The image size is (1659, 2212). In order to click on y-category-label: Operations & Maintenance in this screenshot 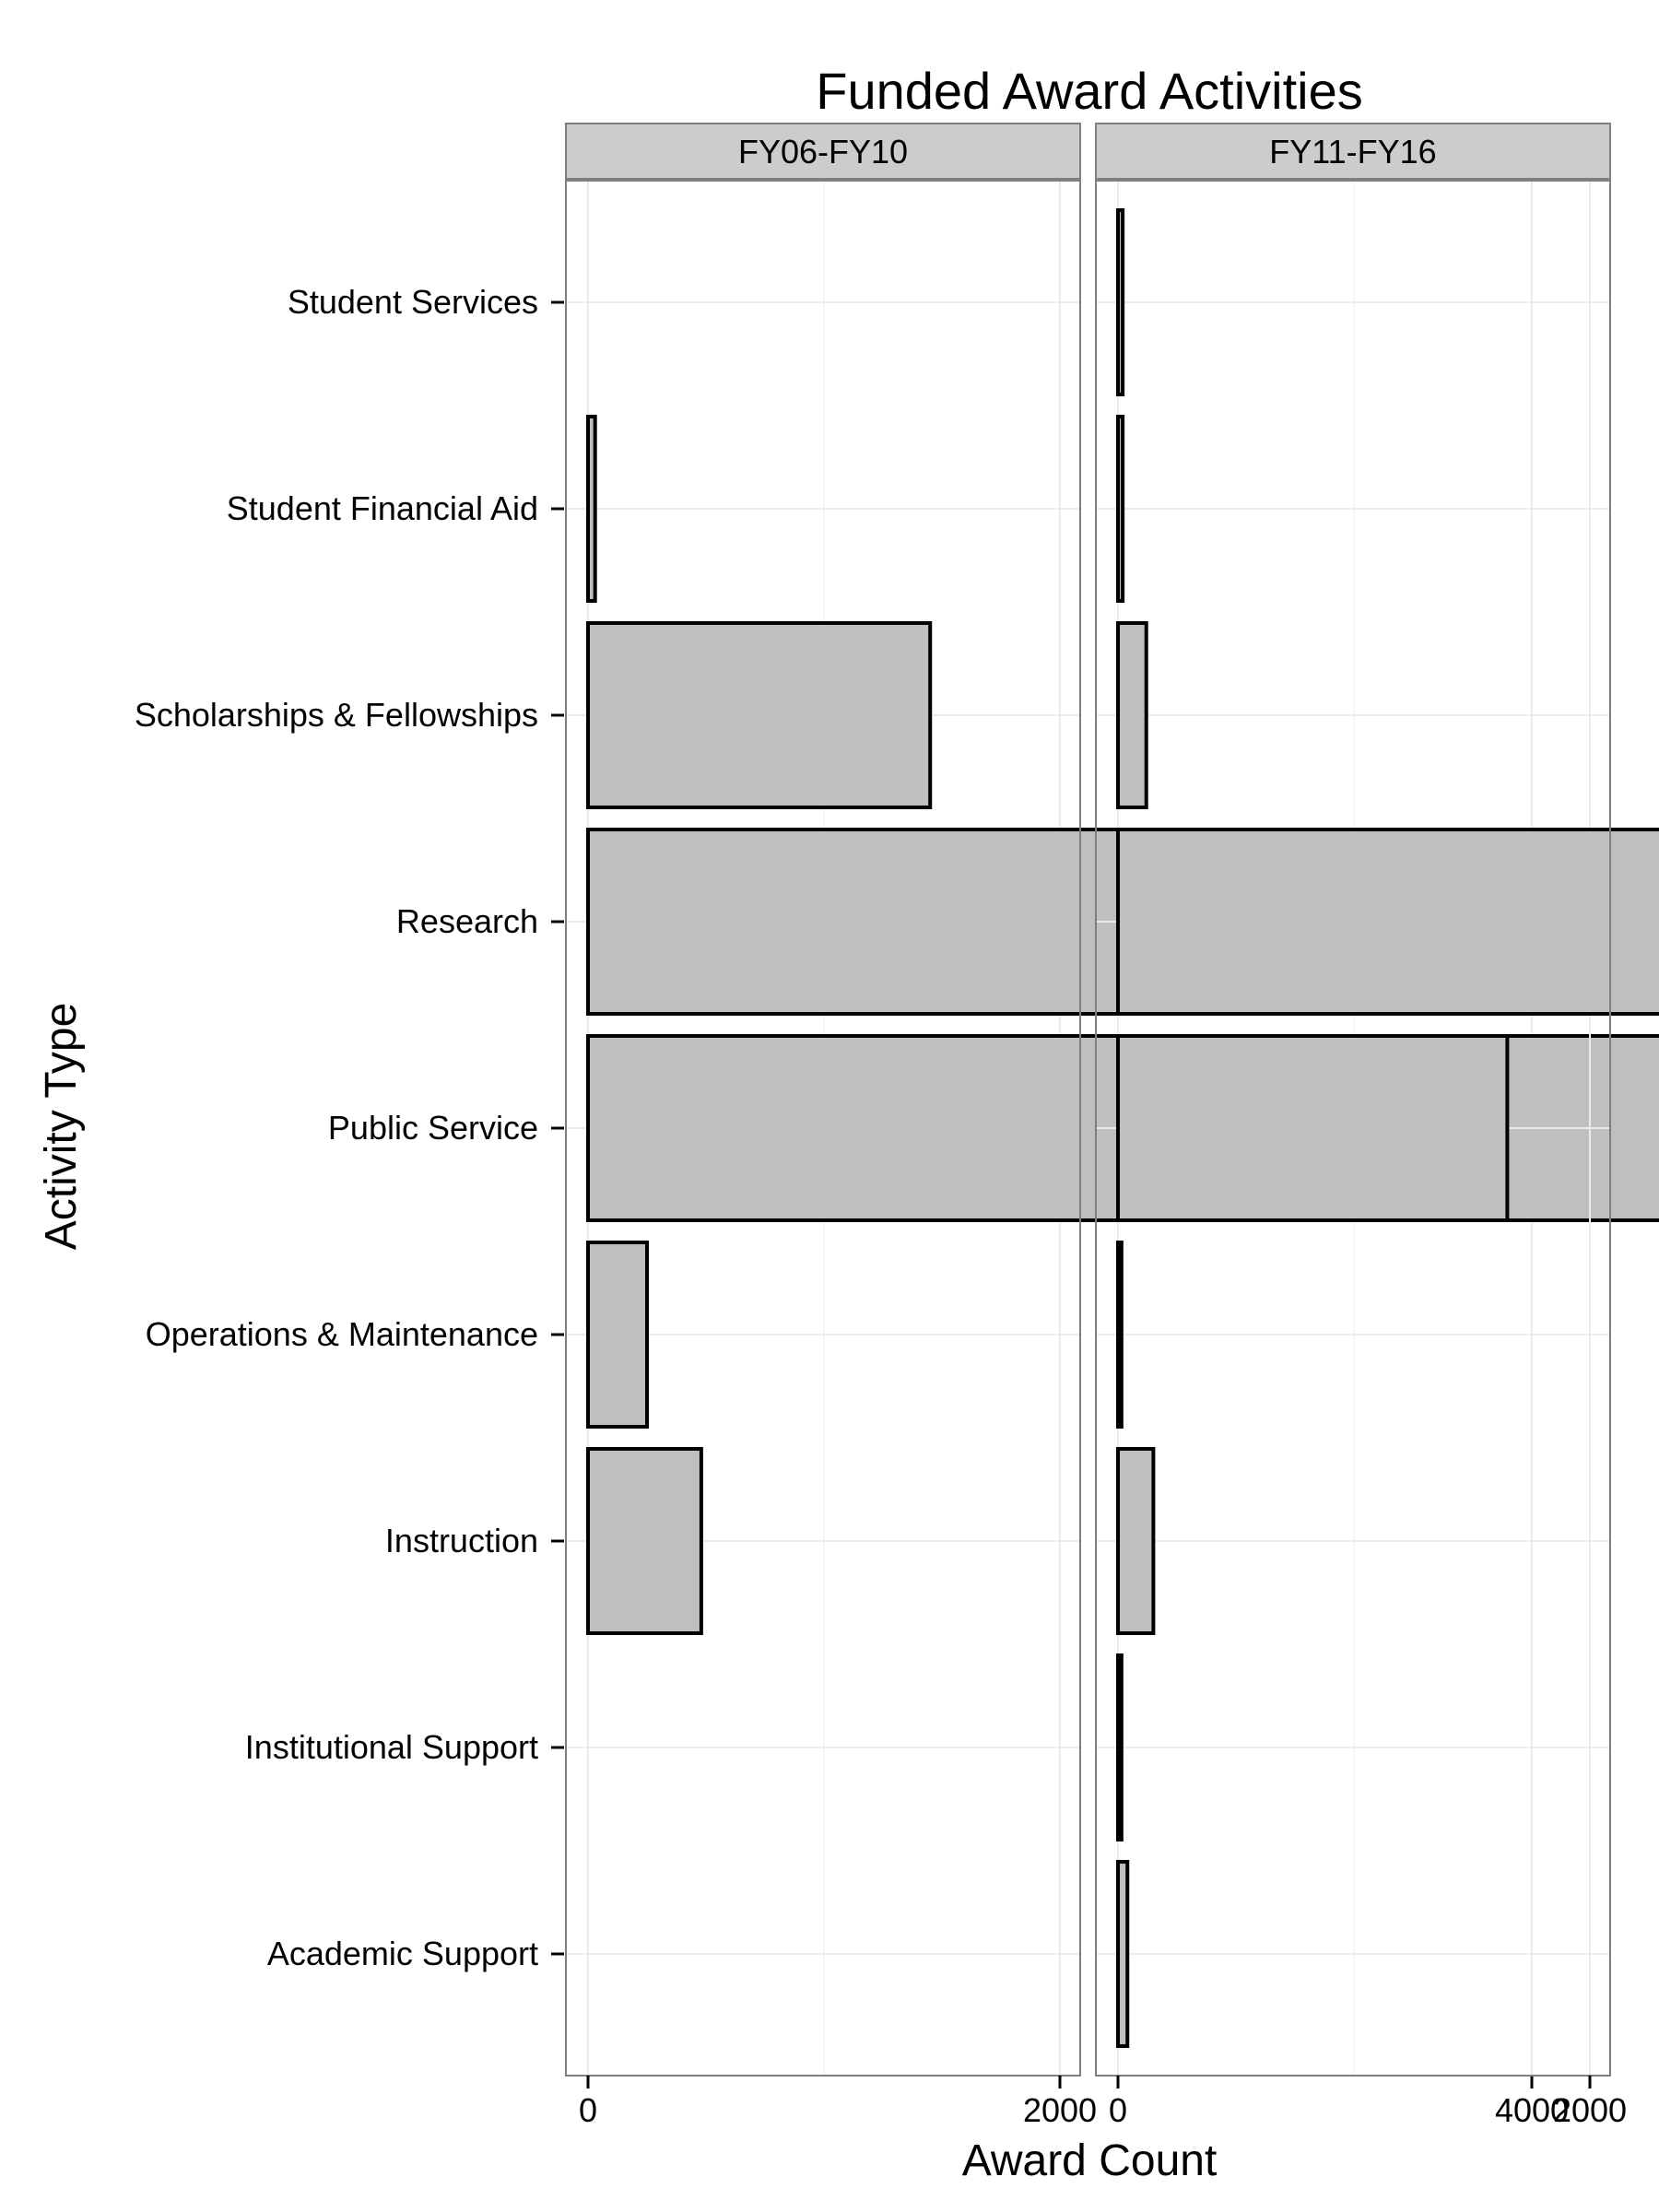, I will do `click(342, 1334)`.